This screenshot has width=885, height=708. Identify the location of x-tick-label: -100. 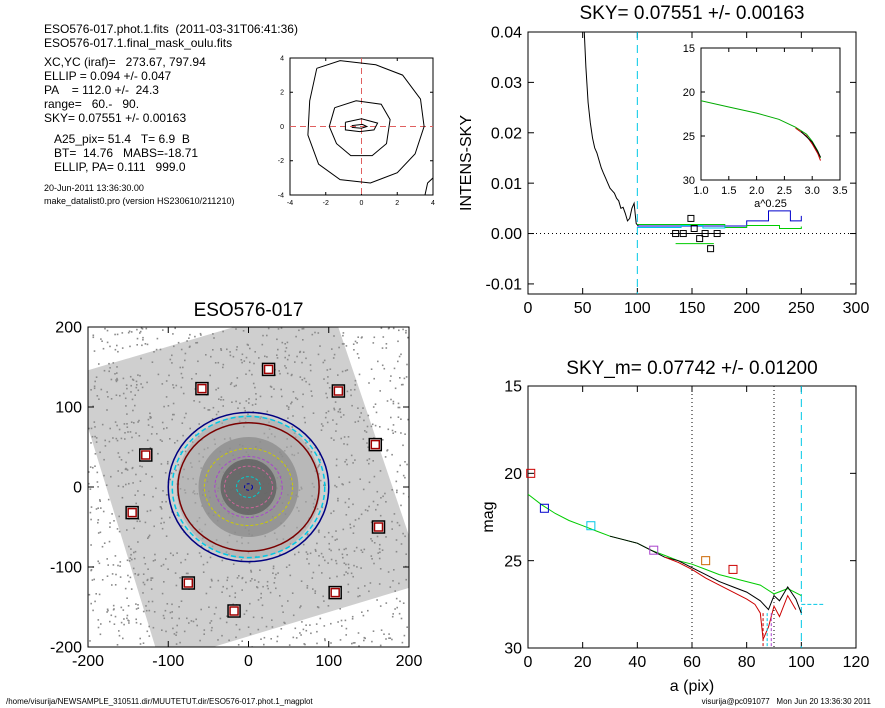
(168, 661).